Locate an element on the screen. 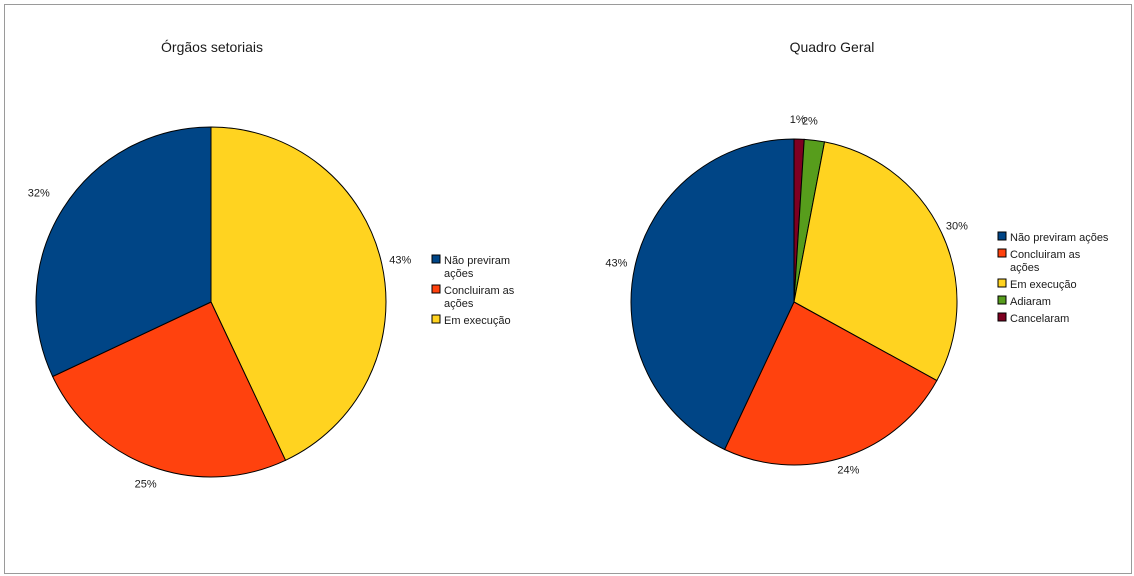  chart-title: Quadro Geral is located at coordinates (832, 47).